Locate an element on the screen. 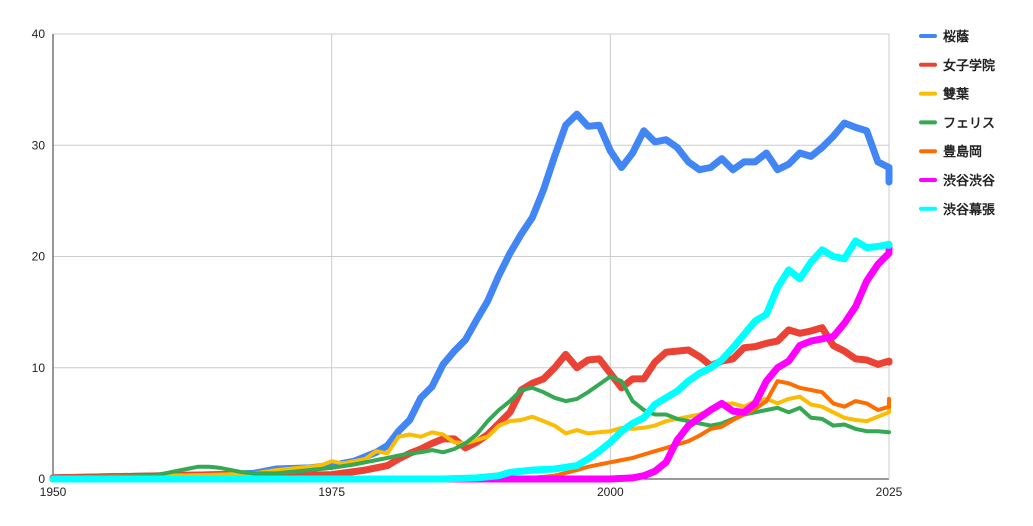 This screenshot has height=526, width=1033. x-tick-label: 1950 is located at coordinates (53, 492).